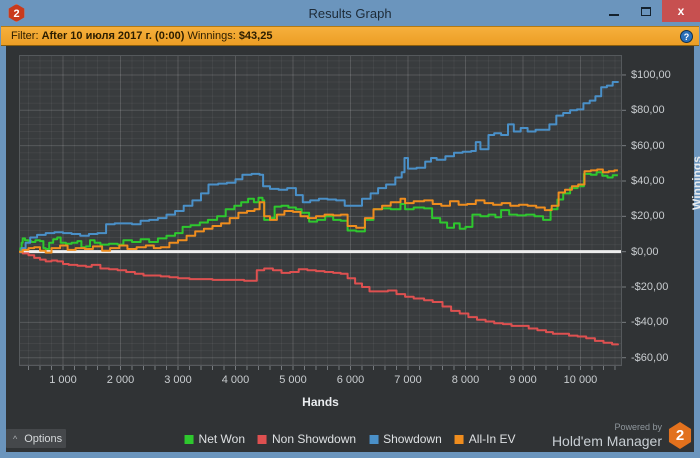 This screenshot has height=458, width=700. Describe the element at coordinates (606, 440) in the screenshot. I see `brand-name: Hold'em Manager` at that location.